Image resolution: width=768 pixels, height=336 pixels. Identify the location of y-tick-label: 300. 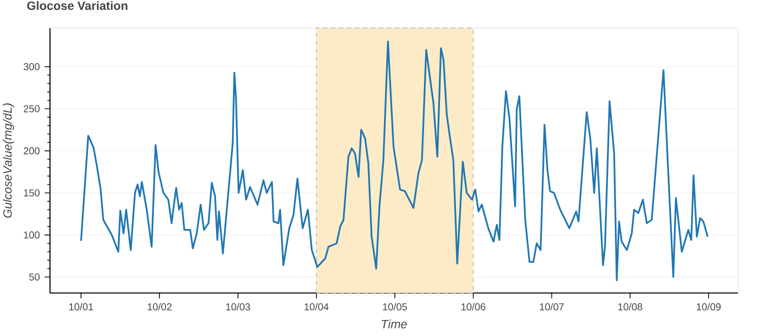
(32, 66).